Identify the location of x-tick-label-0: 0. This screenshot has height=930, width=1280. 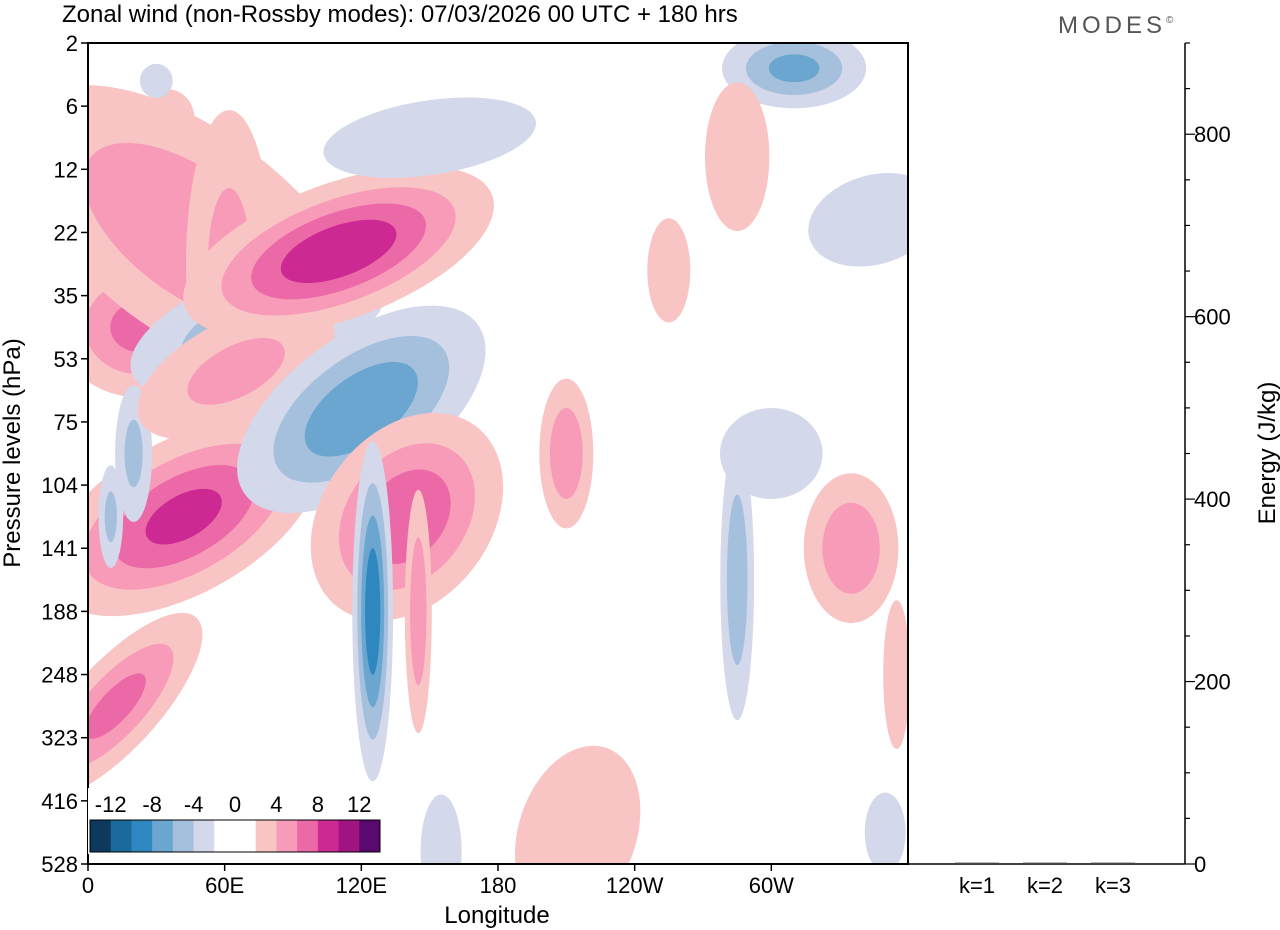
(88, 885).